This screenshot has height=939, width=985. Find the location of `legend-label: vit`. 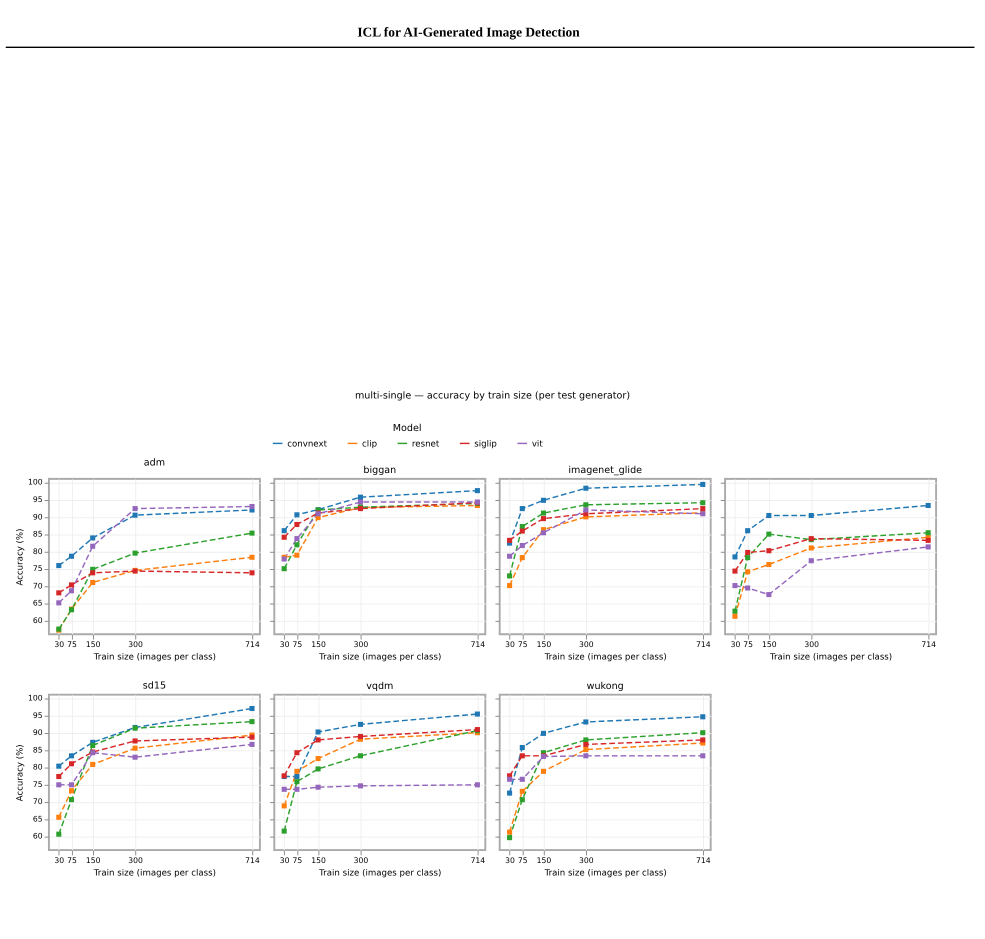

legend-label: vit is located at coordinates (538, 444).